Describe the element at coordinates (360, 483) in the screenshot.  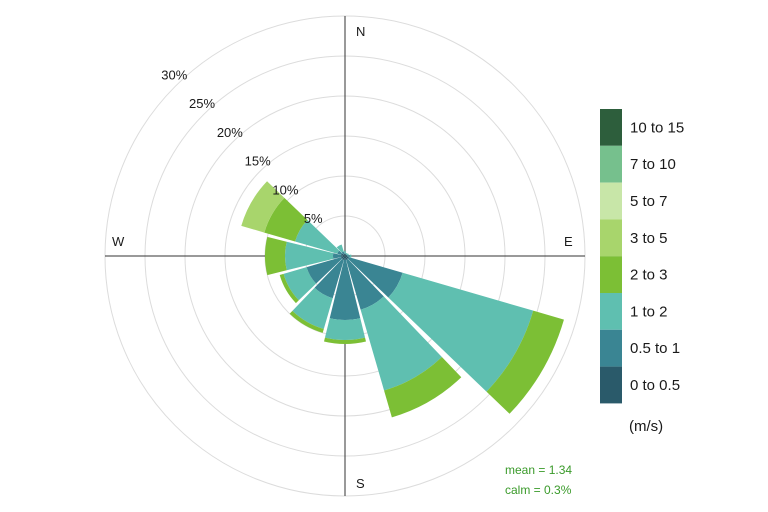
I see `dir-label-s: S` at that location.